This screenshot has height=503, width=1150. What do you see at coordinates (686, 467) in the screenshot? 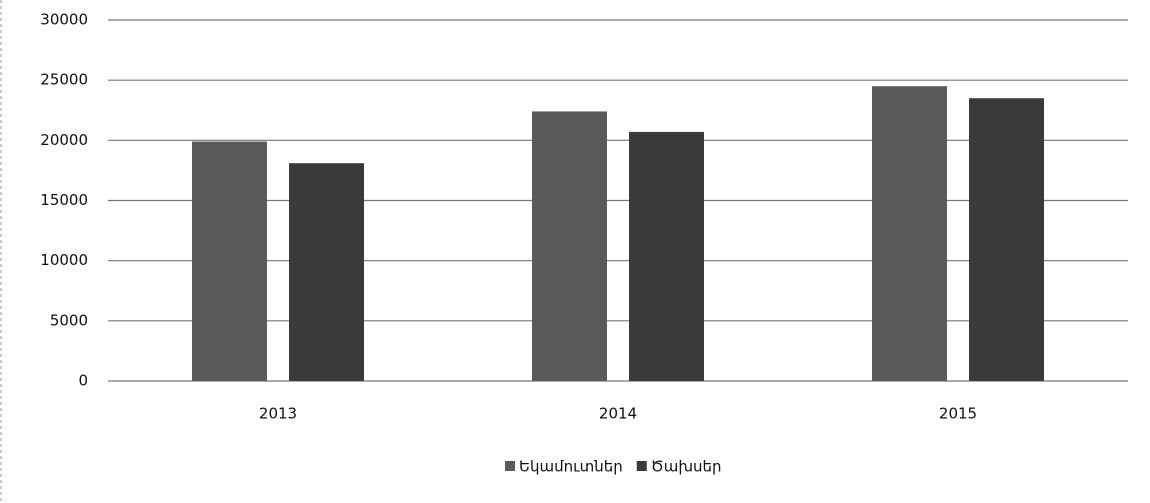
I see `legend-label: Ծախսեր` at bounding box center [686, 467].